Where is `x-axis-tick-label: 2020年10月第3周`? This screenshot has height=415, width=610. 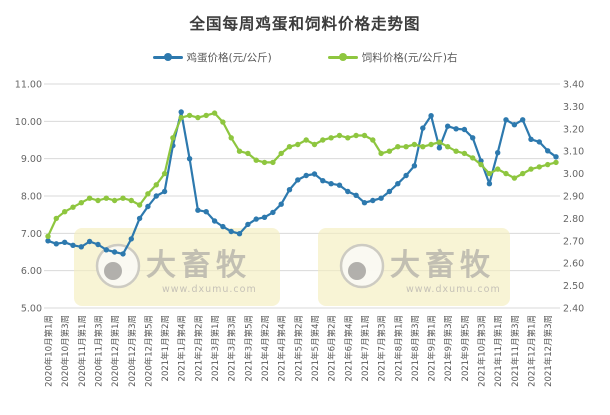 x-axis-tick-label: 2020年10月第3周 is located at coordinates (65, 351).